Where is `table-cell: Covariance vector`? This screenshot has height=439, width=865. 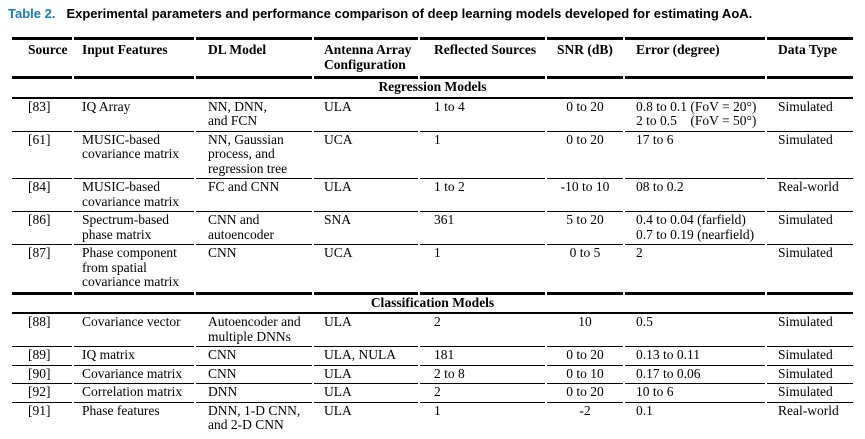
table-cell: Covariance vector is located at coordinates (134, 330).